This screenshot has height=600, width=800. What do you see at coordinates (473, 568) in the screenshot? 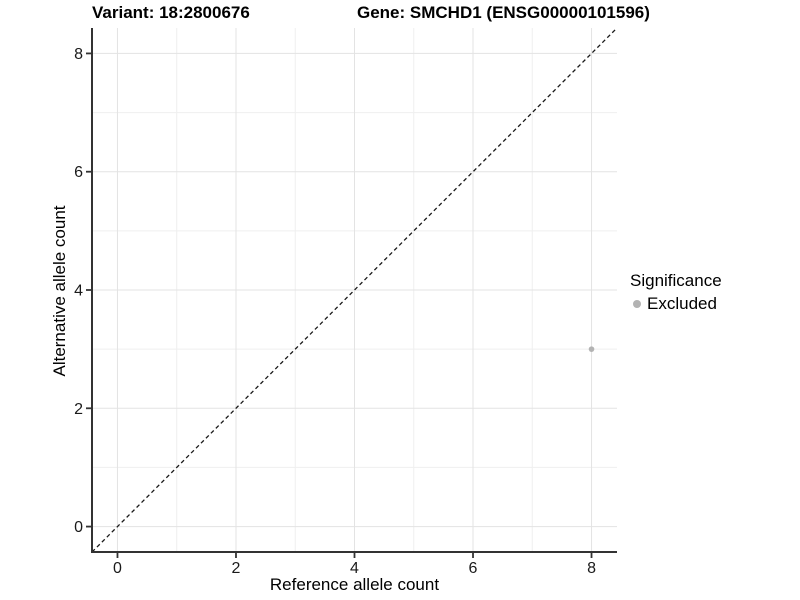
I see `x-tick-label: 6` at bounding box center [473, 568].